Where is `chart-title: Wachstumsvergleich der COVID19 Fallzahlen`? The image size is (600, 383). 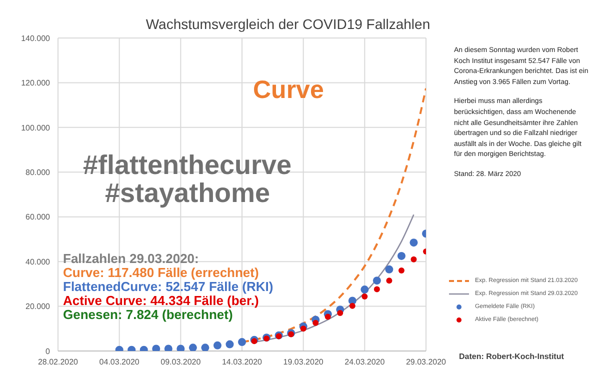
chart-title: Wachstumsvergleich der COVID19 Fallzahlen is located at coordinates (288, 23).